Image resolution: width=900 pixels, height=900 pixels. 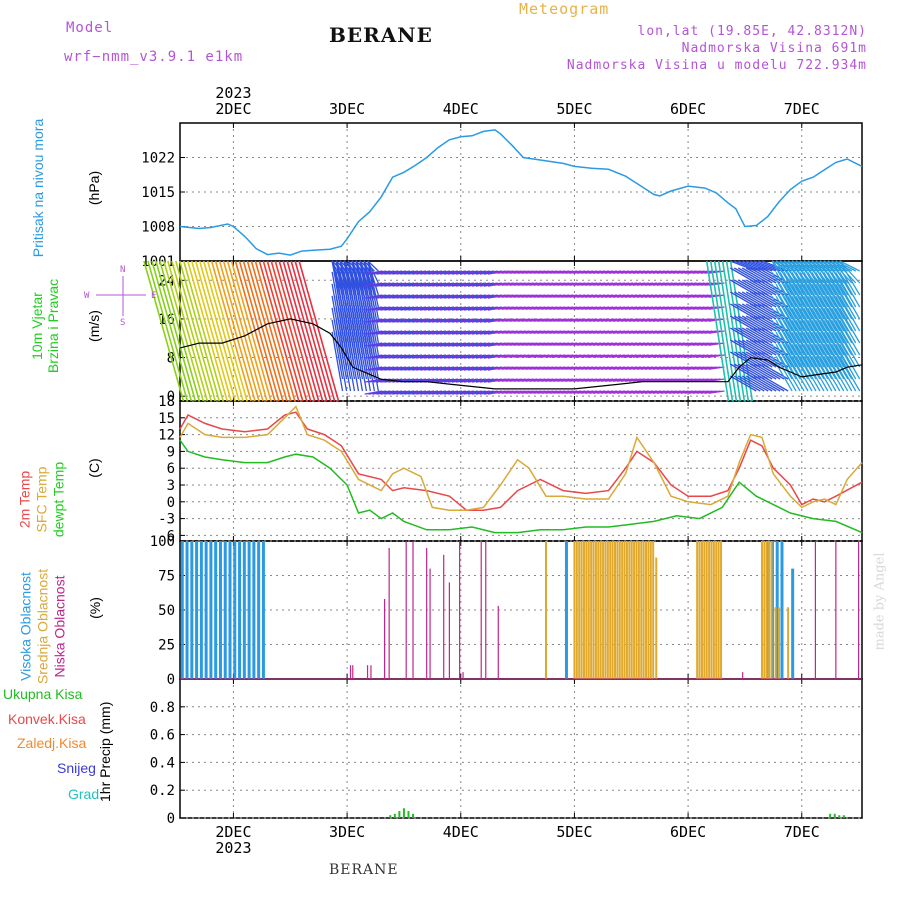 What do you see at coordinates (166, 577) in the screenshot?
I see `y-tick-label: 75` at bounding box center [166, 577].